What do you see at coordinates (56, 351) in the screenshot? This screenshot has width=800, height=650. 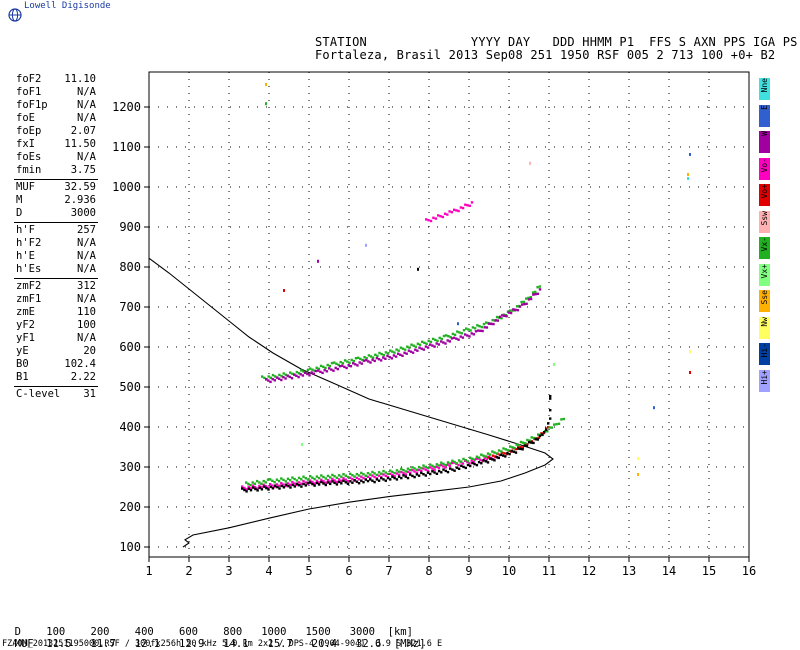 I see `param-ye: yE 20` at bounding box center [56, 351].